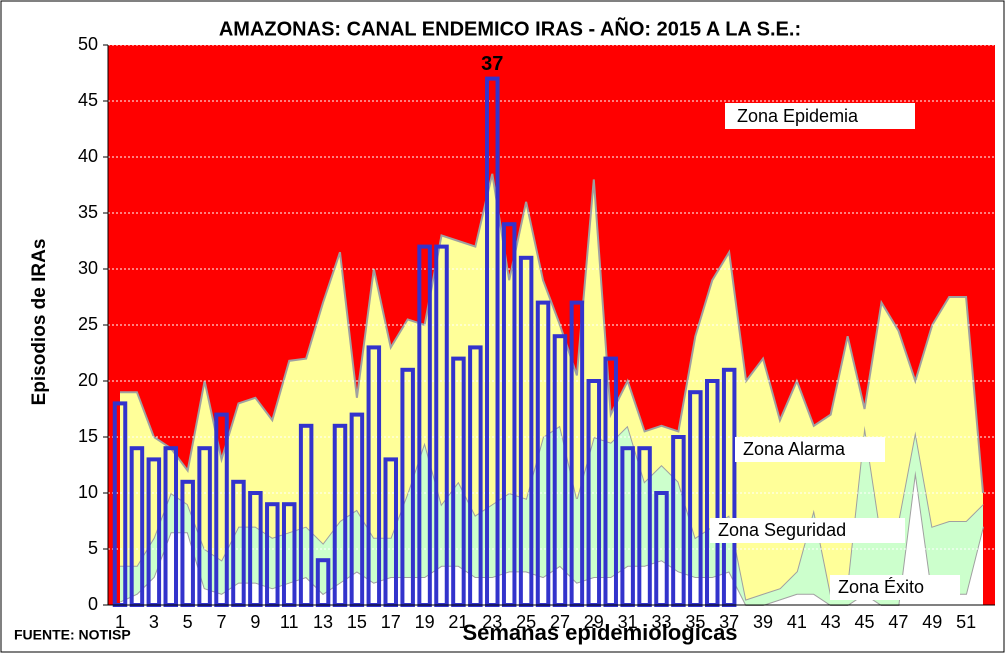 Image resolution: width=1005 pixels, height=653 pixels. Describe the element at coordinates (93, 548) in the screenshot. I see `y-tick-label: 5` at that location.